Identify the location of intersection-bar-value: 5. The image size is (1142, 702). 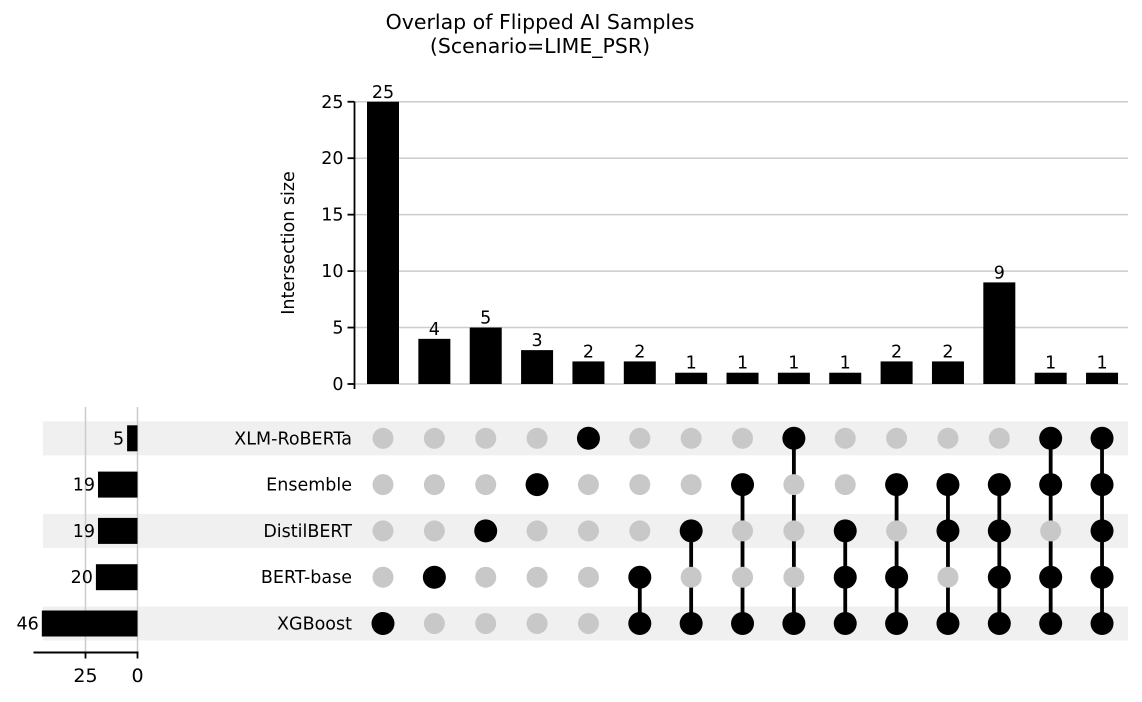
(485, 319).